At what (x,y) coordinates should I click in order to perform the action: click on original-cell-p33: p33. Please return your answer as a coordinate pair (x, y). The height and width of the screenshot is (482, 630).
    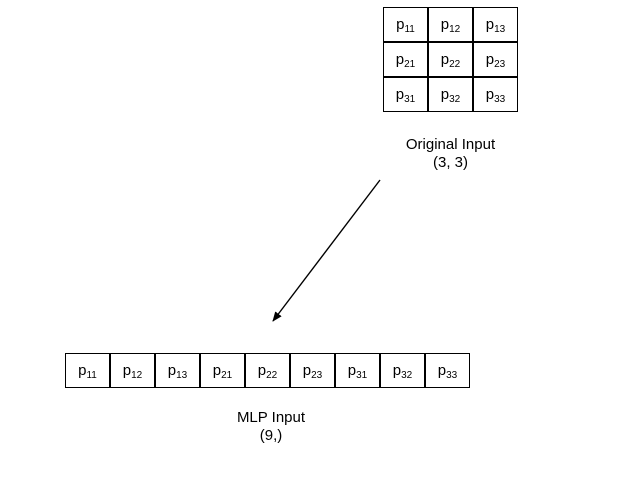
    Looking at the image, I should click on (495, 94).